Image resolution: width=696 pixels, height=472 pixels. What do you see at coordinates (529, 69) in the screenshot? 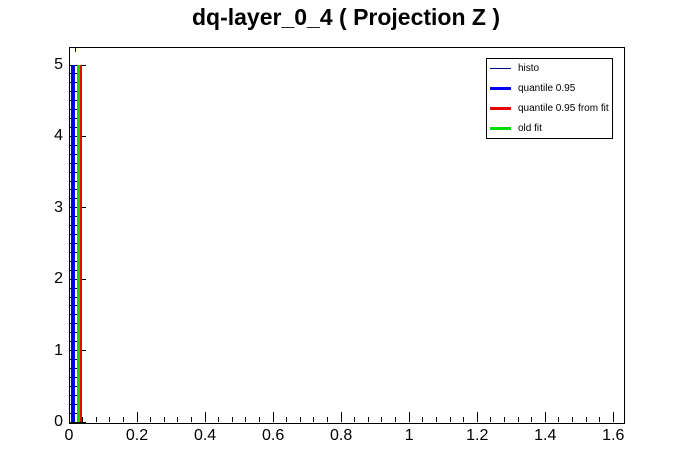
I see `legend-entry-label: histo` at bounding box center [529, 69].